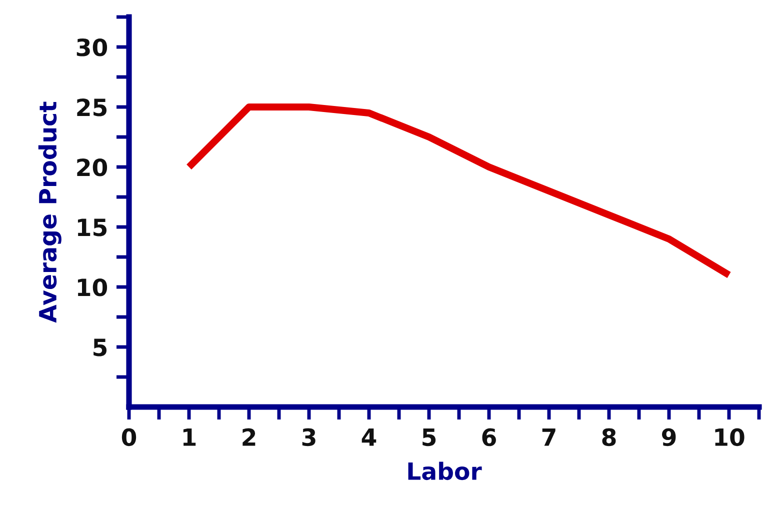 The height and width of the screenshot is (511, 780). What do you see at coordinates (92, 107) in the screenshot?
I see `y-tick-label: 25` at bounding box center [92, 107].